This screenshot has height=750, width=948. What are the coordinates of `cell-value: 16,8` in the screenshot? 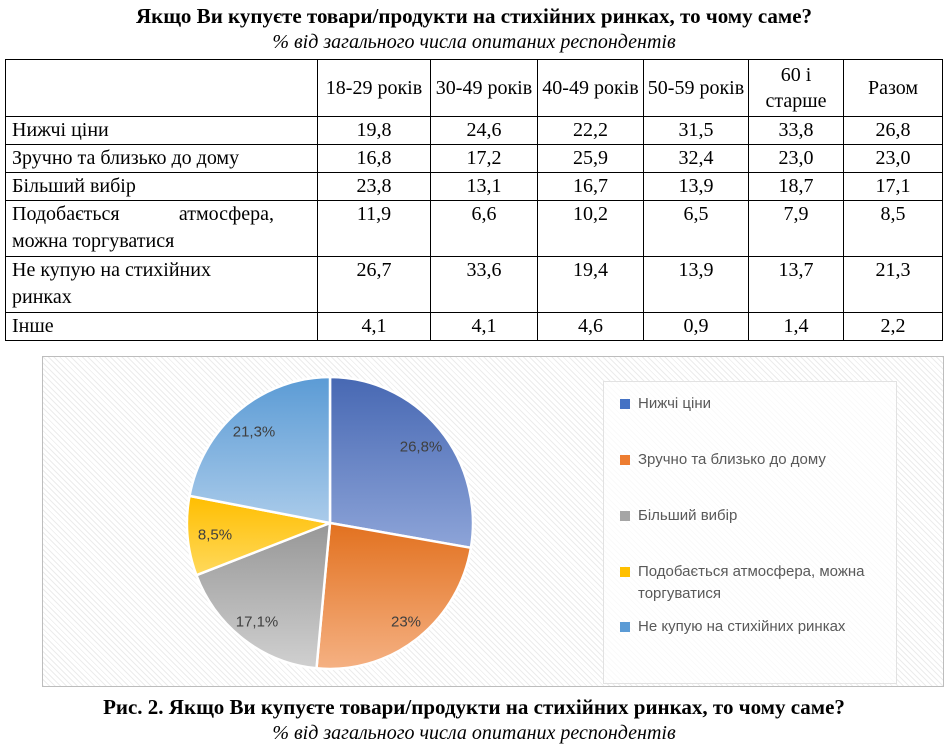 It's located at (374, 158).